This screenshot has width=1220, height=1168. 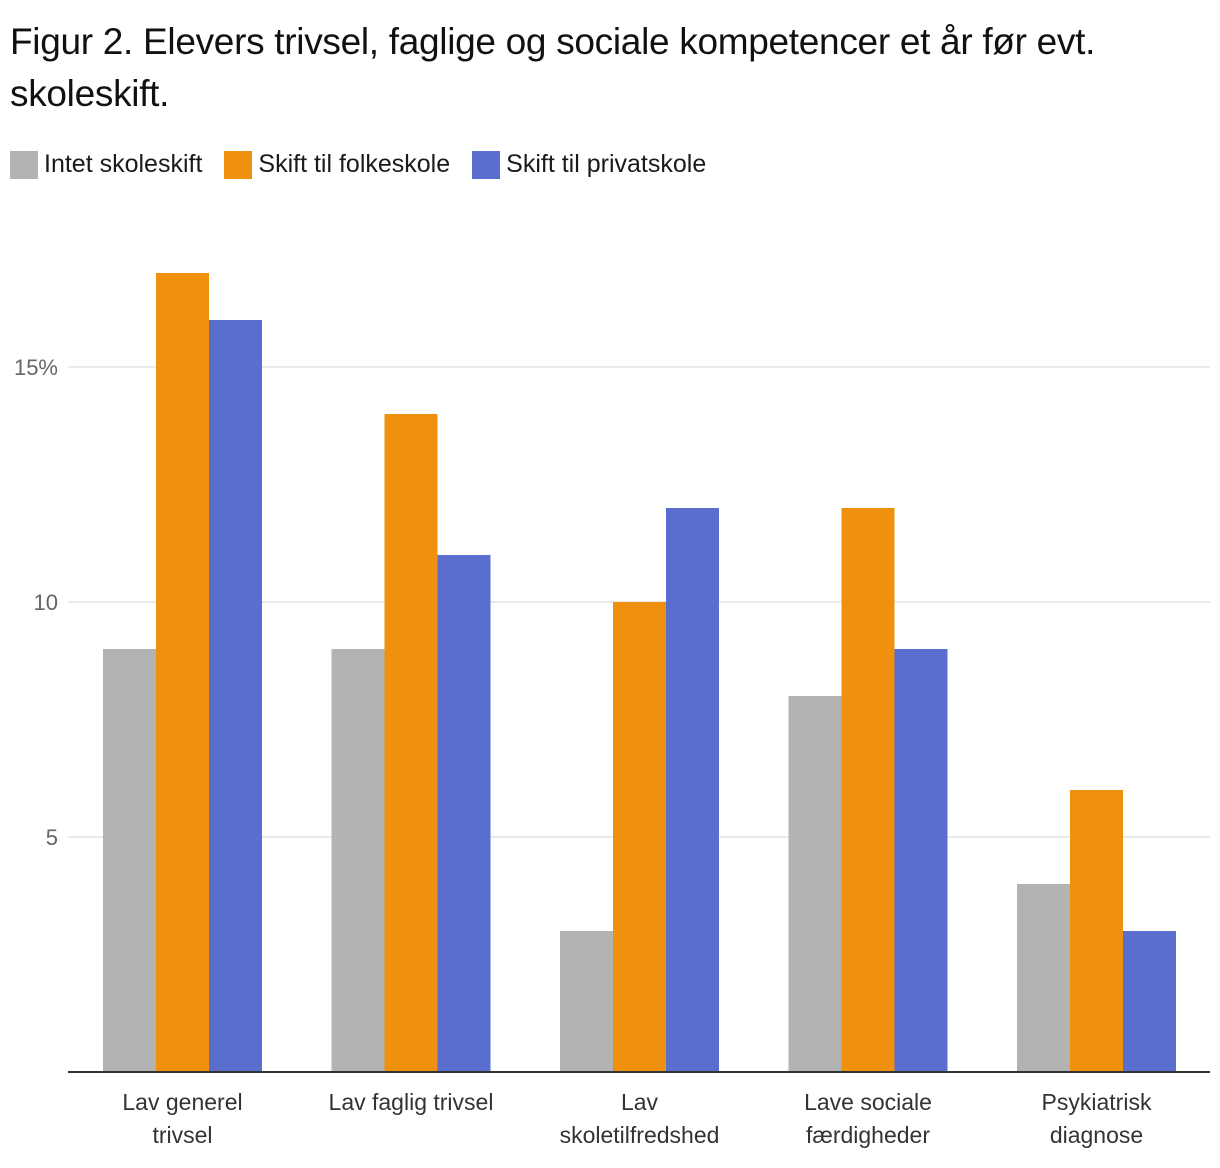 What do you see at coordinates (123, 164) in the screenshot?
I see `legend-label-intet-skoleskift: Intet skoleskift` at bounding box center [123, 164].